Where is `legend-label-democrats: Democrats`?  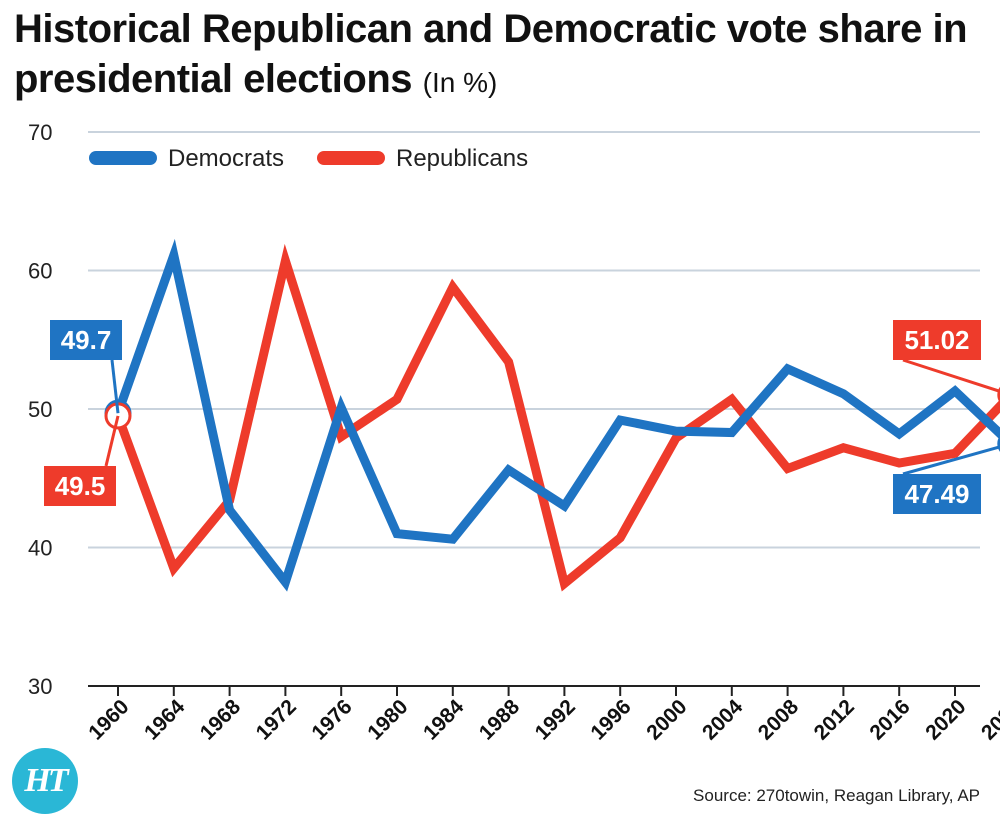
legend-label-democrats: Democrats is located at coordinates (226, 158).